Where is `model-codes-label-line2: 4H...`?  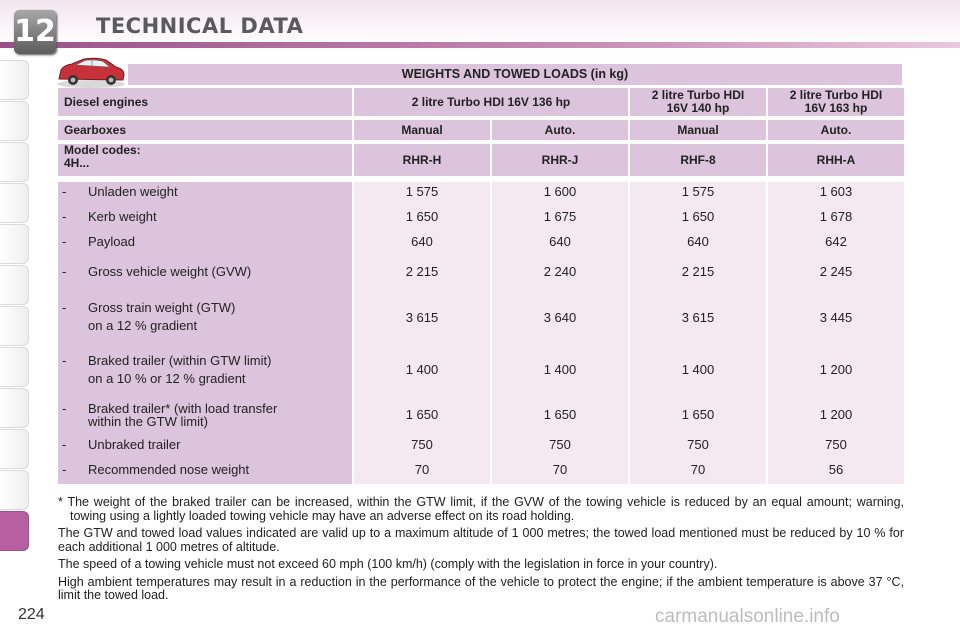
model-codes-label-line2: 4H... is located at coordinates (77, 163).